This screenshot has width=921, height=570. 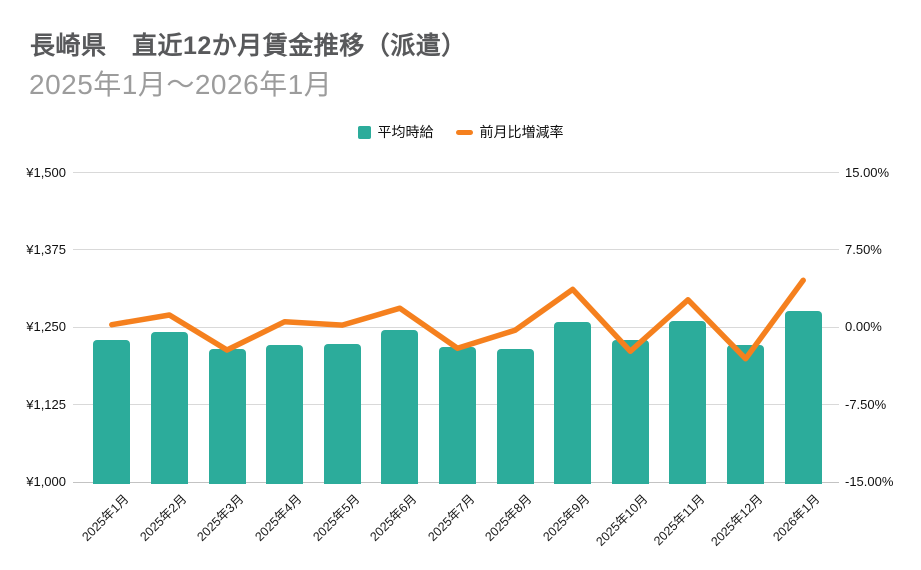 I want to click on left-axis-tick: ¥1,375, so click(x=46, y=249).